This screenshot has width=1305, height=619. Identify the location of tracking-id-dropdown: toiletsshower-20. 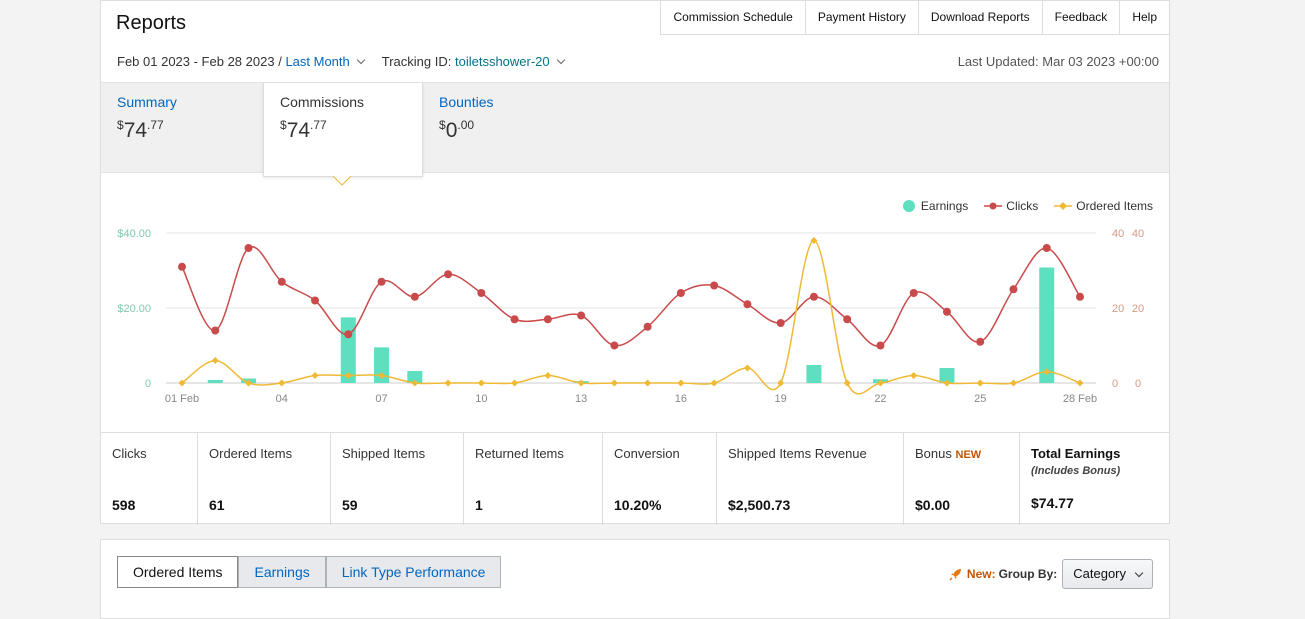
(502, 61).